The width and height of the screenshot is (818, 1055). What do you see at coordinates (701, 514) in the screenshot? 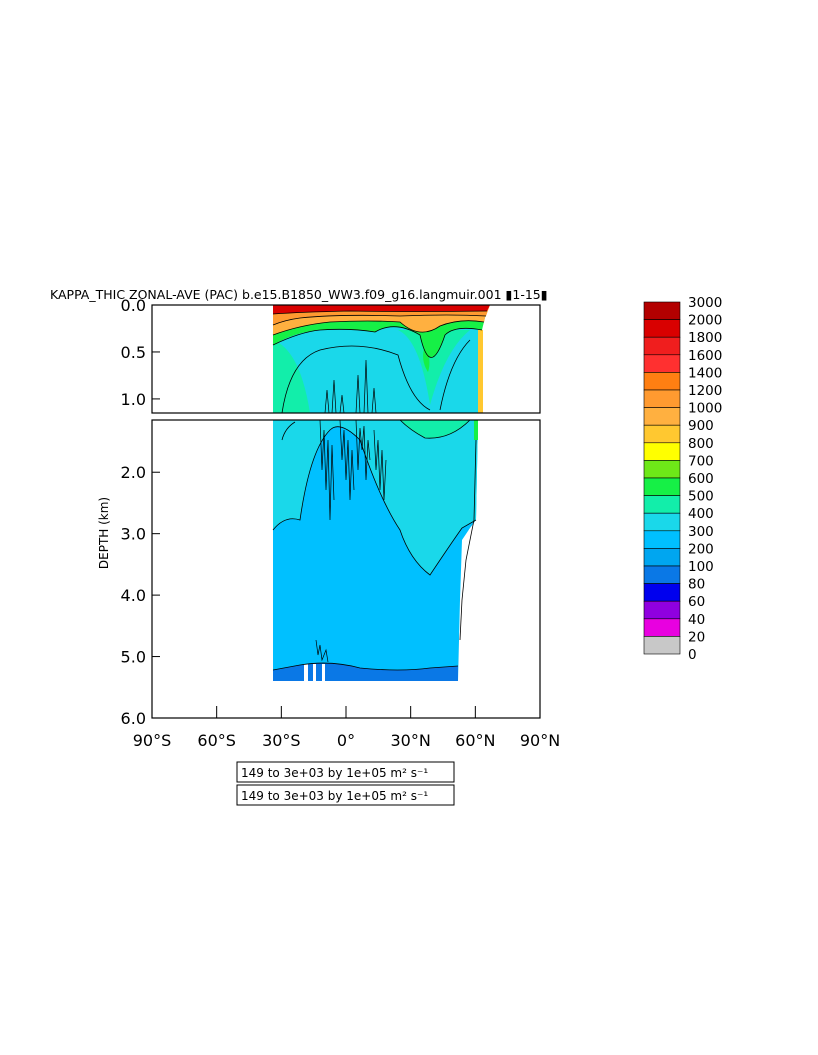
I see `colorbar-level-label: 400` at bounding box center [701, 514].